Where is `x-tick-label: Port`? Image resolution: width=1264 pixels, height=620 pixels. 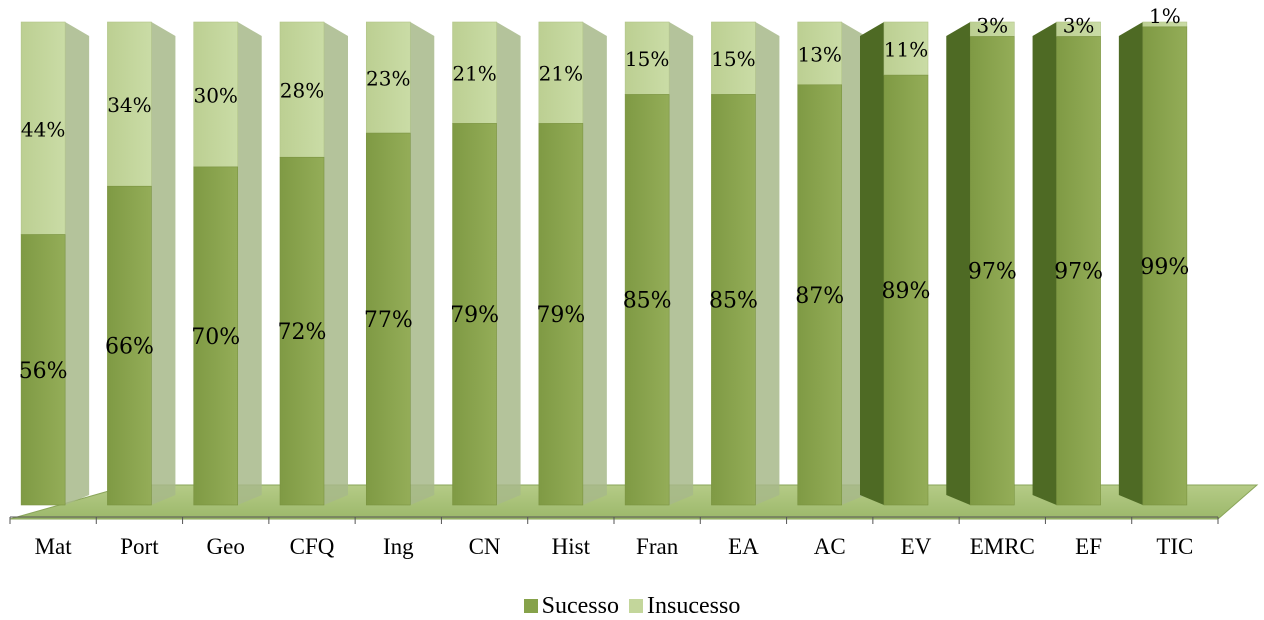
x-tick-label: Port is located at coordinates (139, 546).